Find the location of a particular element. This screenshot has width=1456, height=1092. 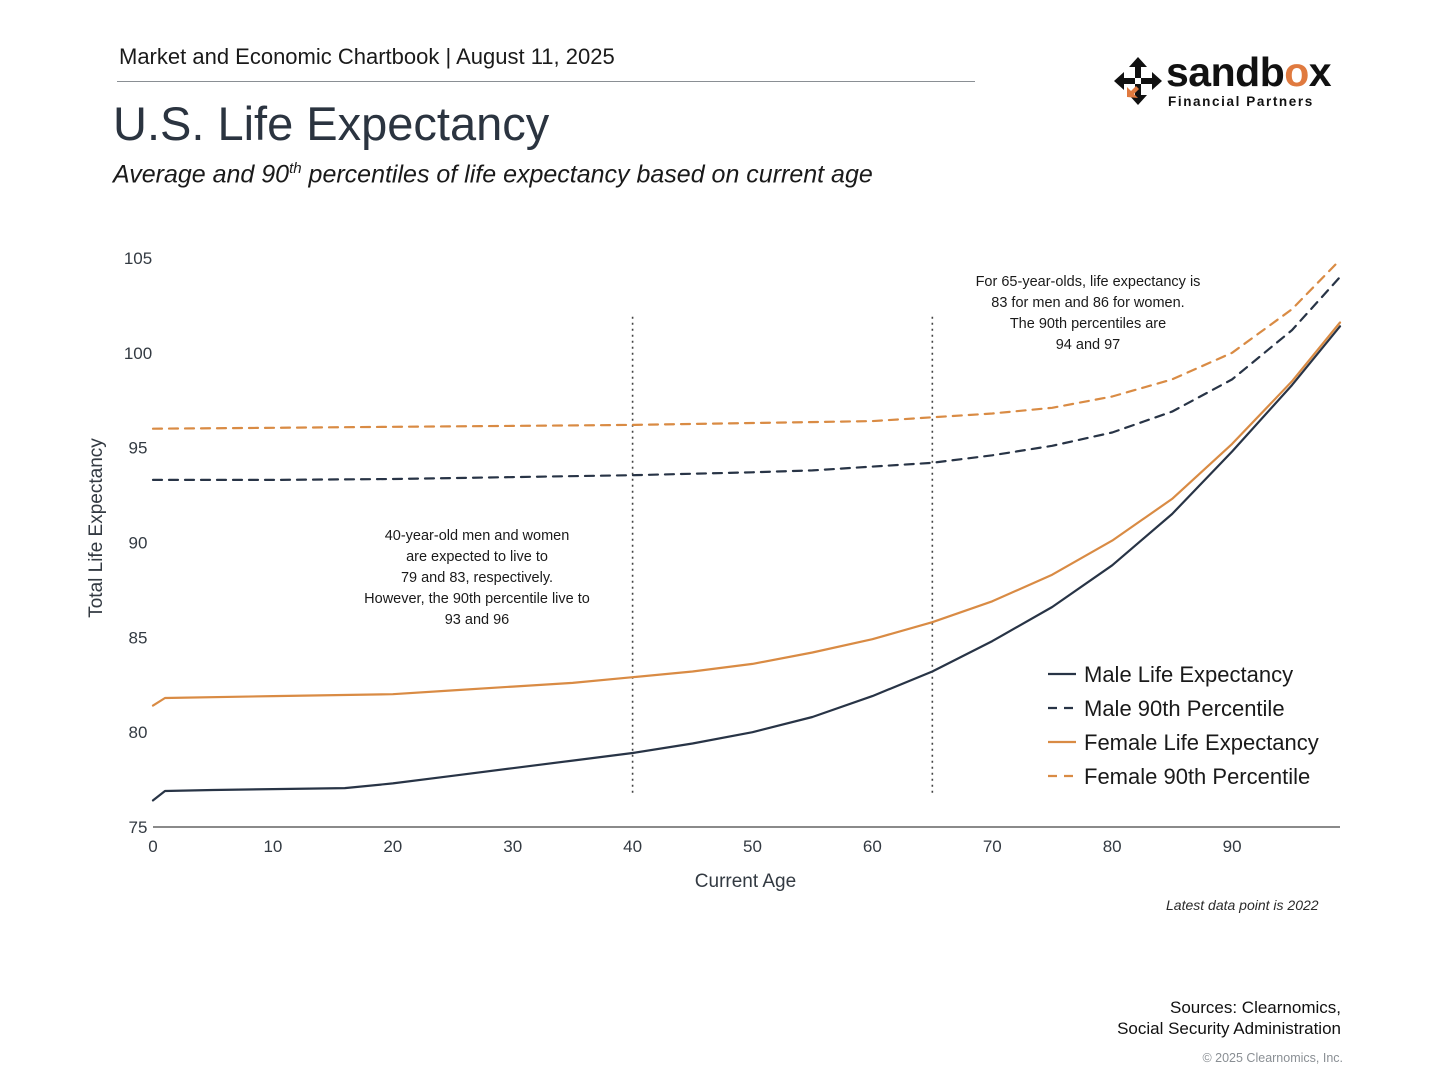

x-tick-label: 30 is located at coordinates (512, 846).